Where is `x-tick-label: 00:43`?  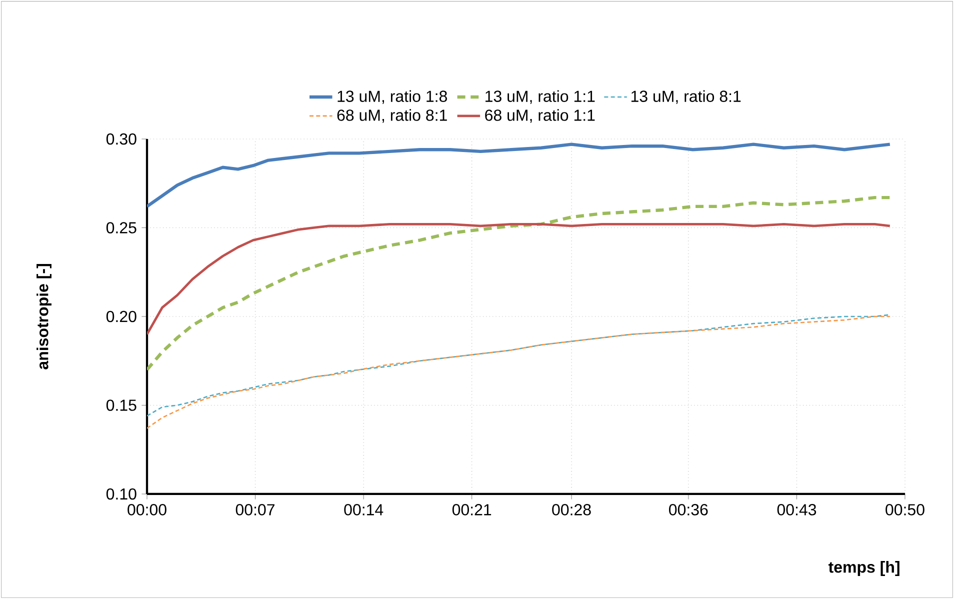
x-tick-label: 00:43 is located at coordinates (796, 510).